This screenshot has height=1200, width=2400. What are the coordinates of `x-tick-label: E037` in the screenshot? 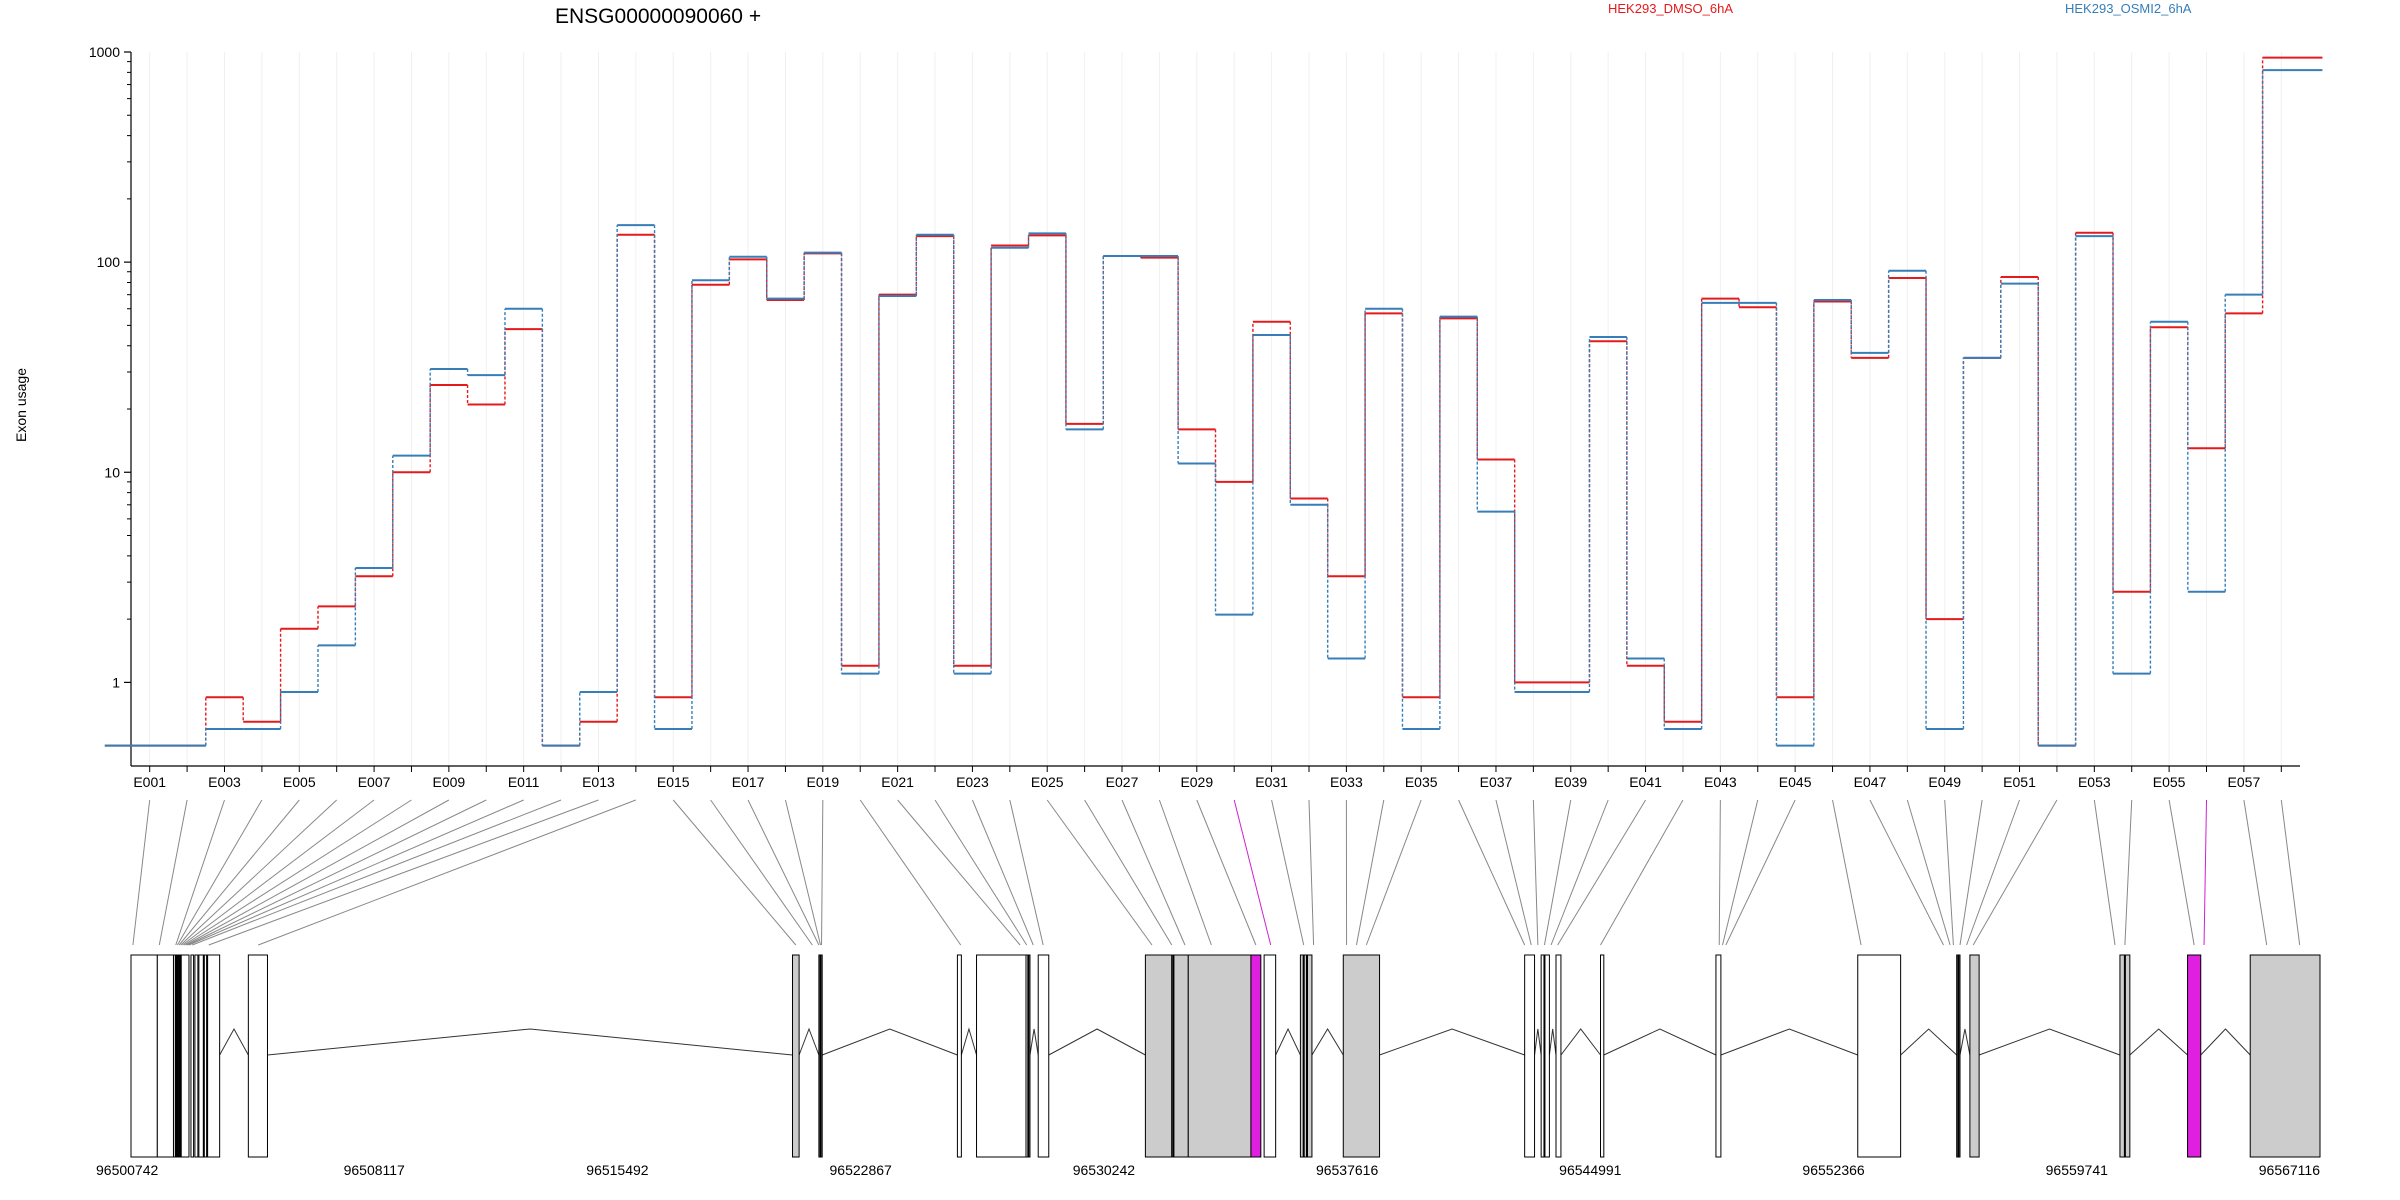 It's located at (1496, 782).